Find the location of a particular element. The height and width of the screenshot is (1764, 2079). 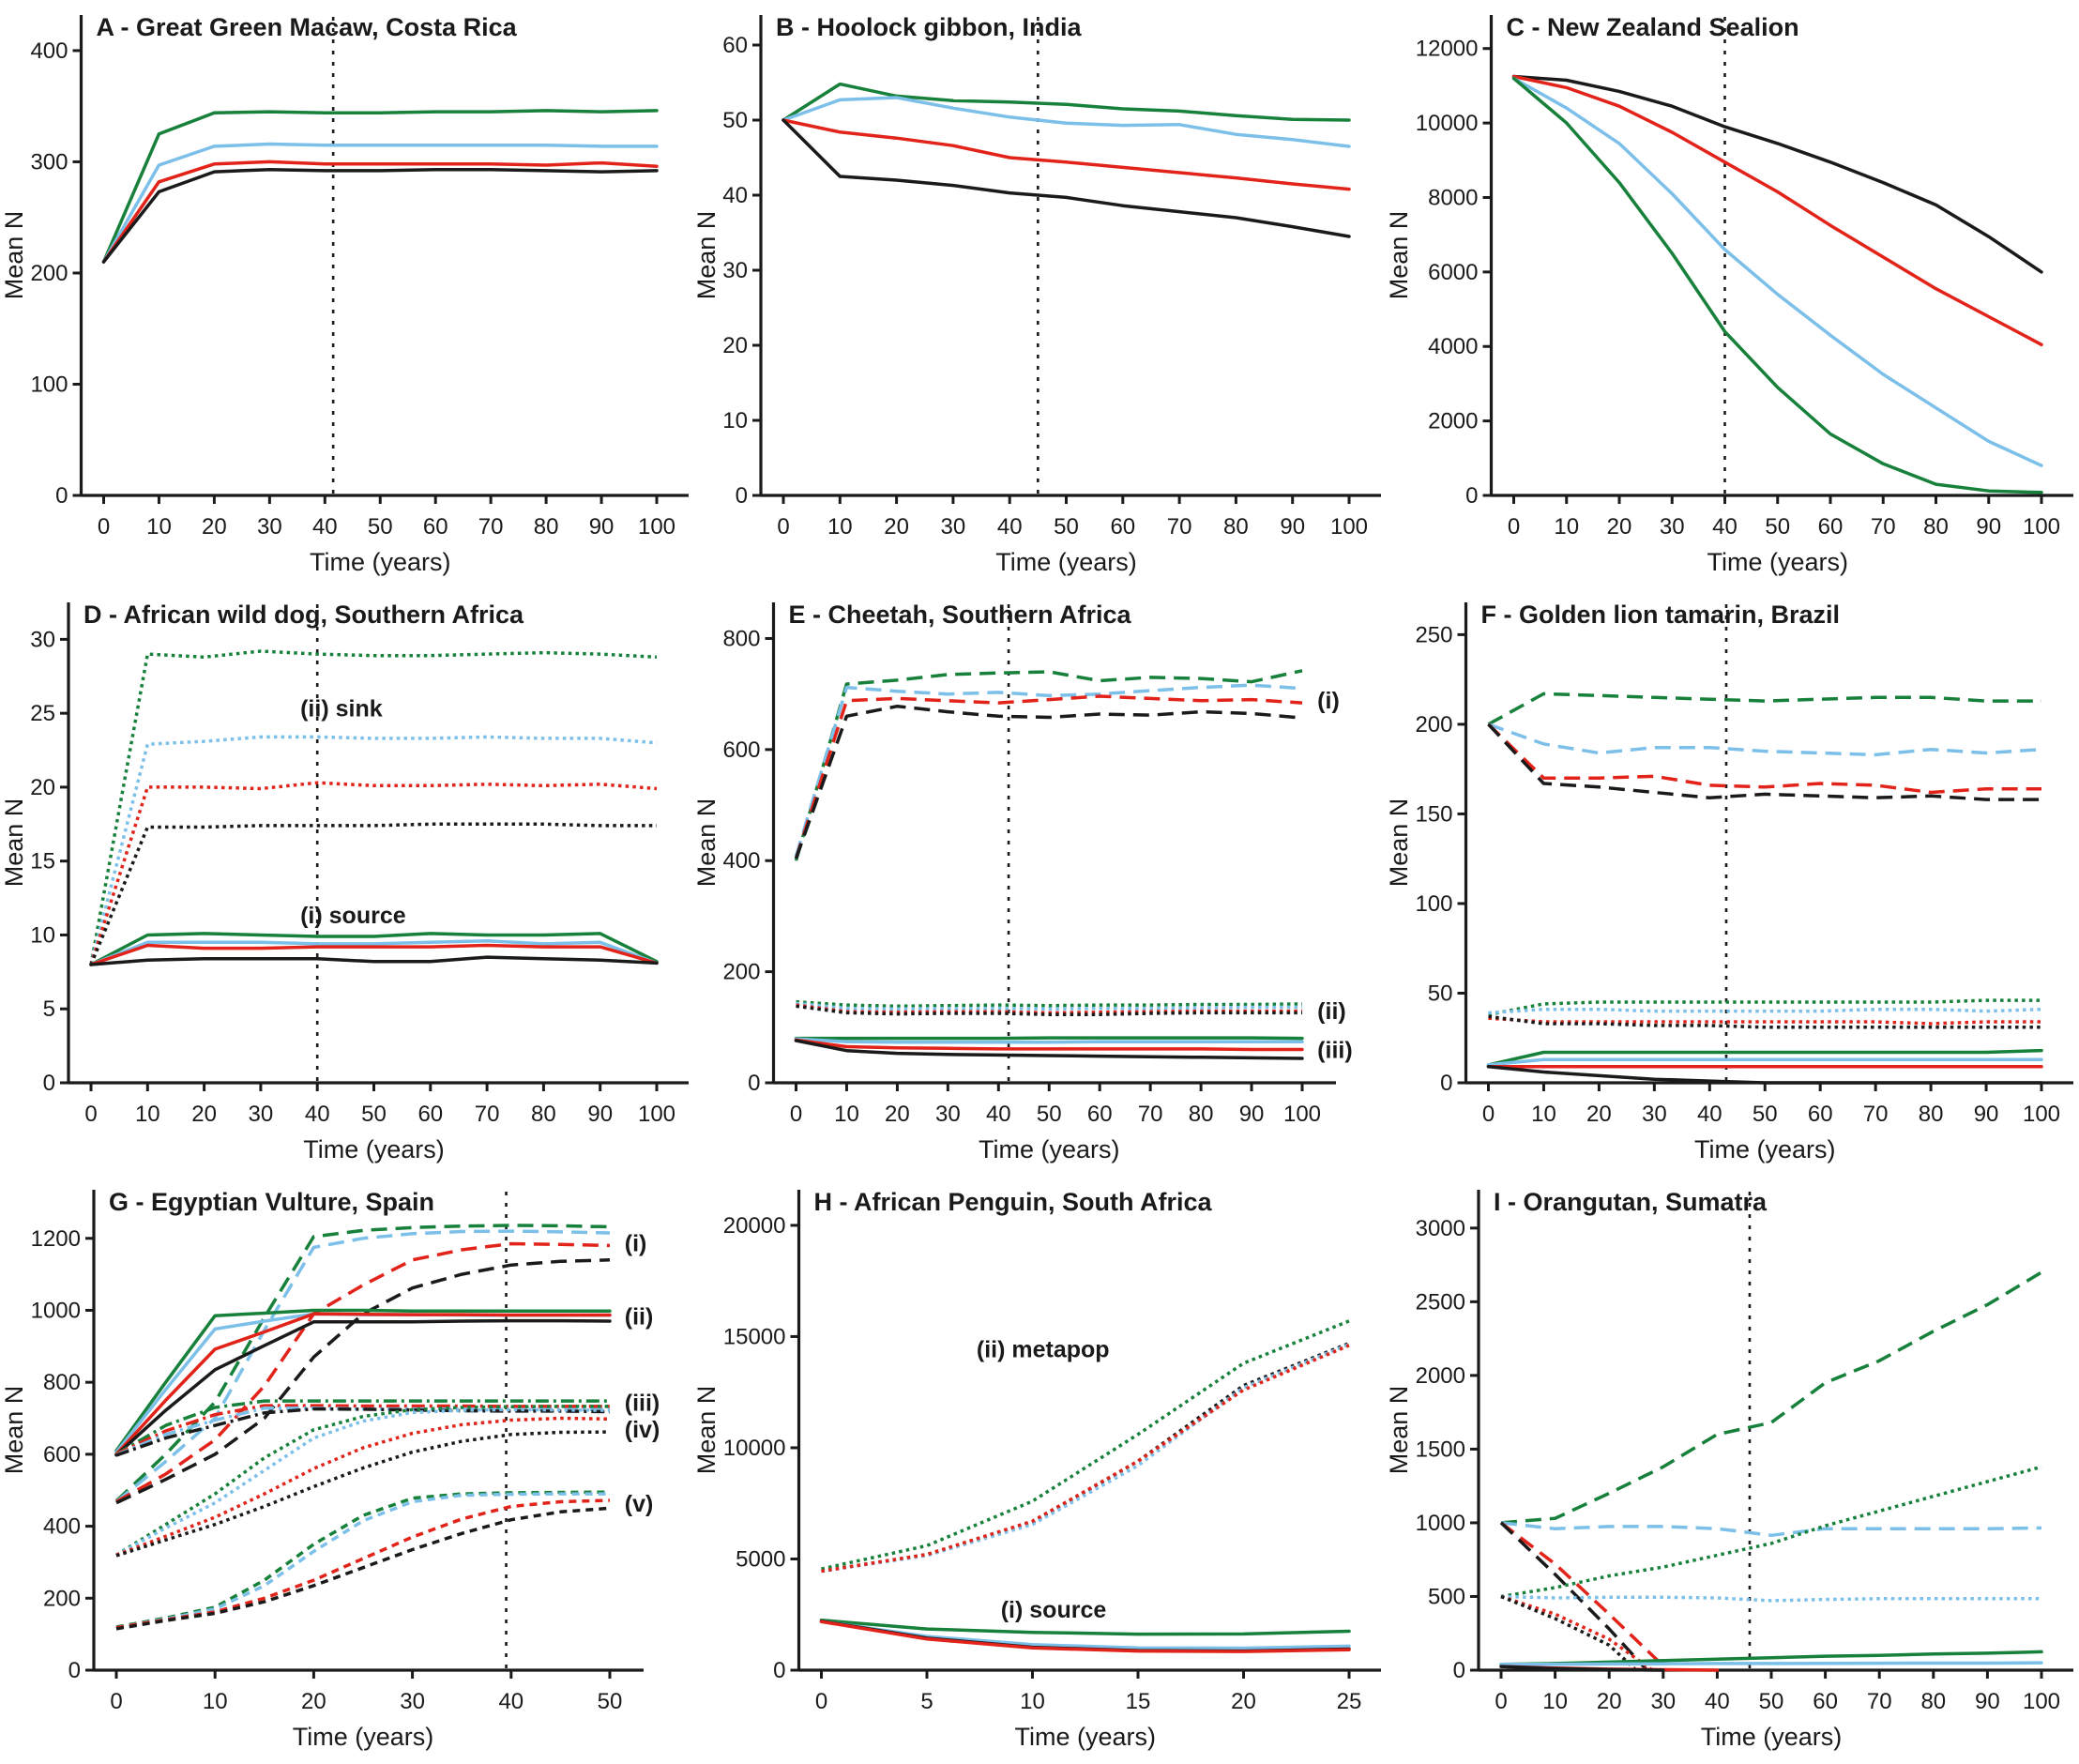

series-lightblue-dot is located at coordinates (1049, 1006).